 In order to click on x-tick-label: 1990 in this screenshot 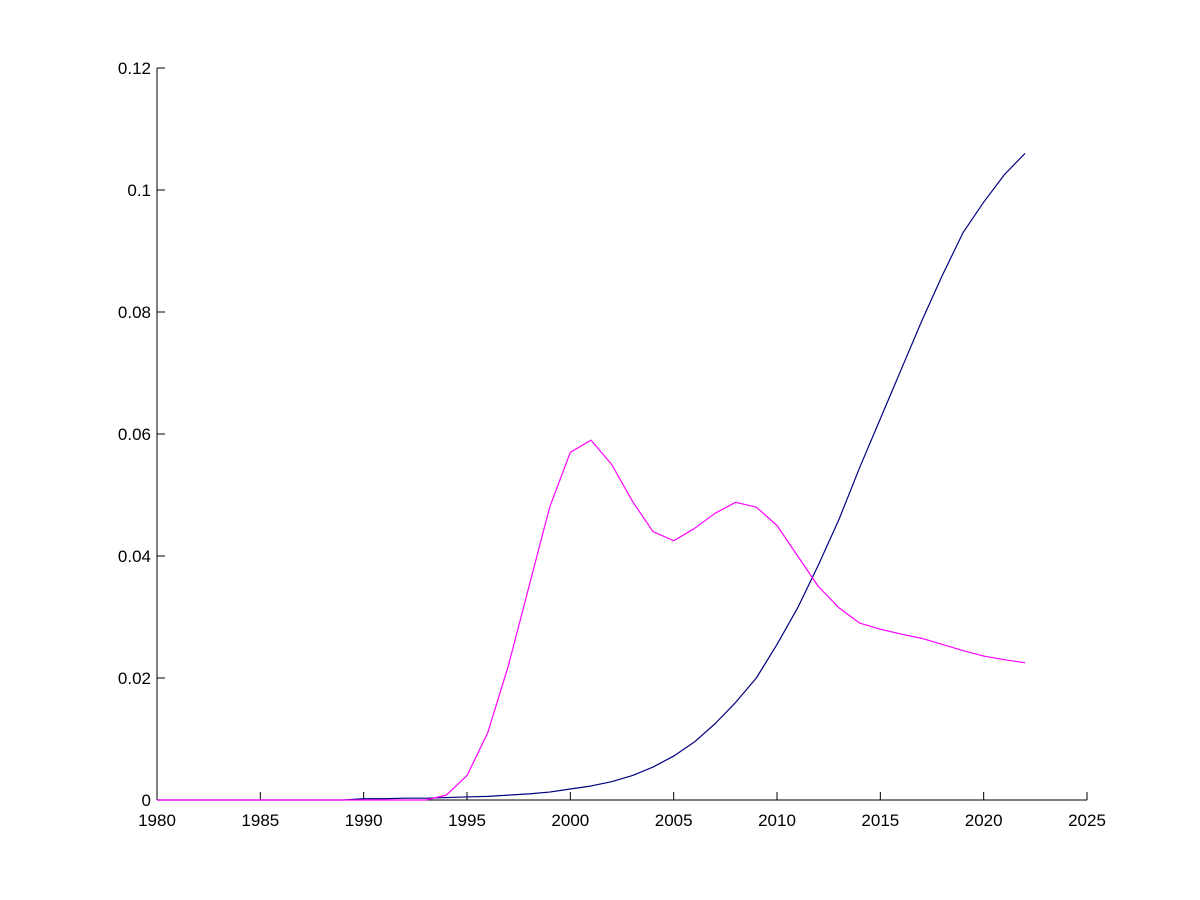, I will do `click(364, 820)`.